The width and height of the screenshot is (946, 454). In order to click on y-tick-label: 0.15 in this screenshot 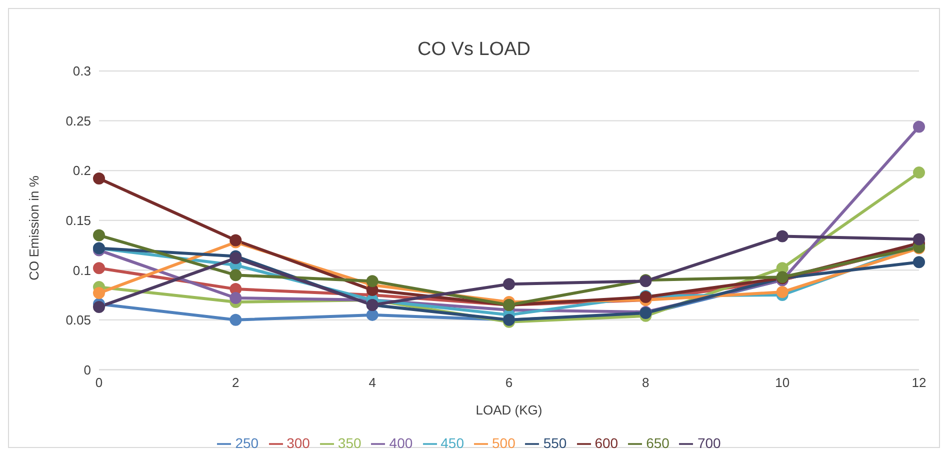, I will do `click(78, 220)`.